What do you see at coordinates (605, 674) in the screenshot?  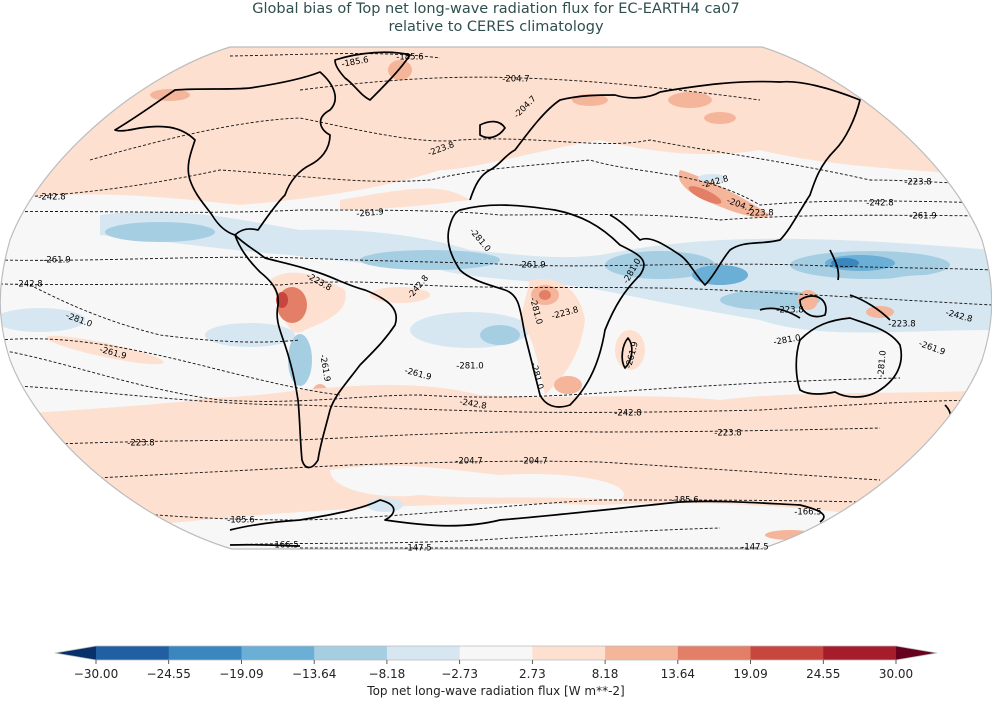 I see `colorbar-tick-label: 8.18` at bounding box center [605, 674].